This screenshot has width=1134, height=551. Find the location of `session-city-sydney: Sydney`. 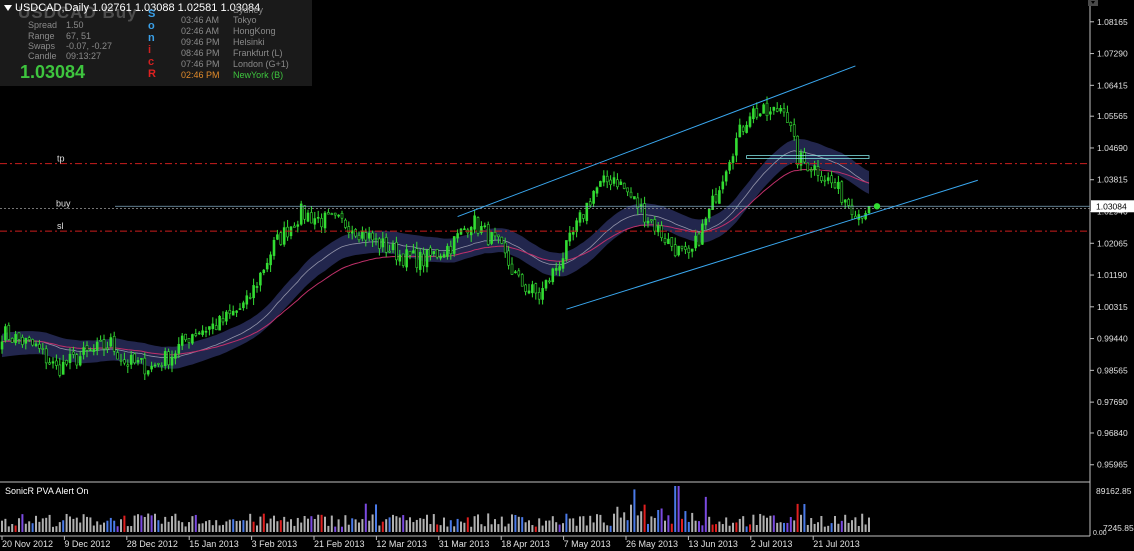

session-city-sydney: Sydney is located at coordinates (248, 10).